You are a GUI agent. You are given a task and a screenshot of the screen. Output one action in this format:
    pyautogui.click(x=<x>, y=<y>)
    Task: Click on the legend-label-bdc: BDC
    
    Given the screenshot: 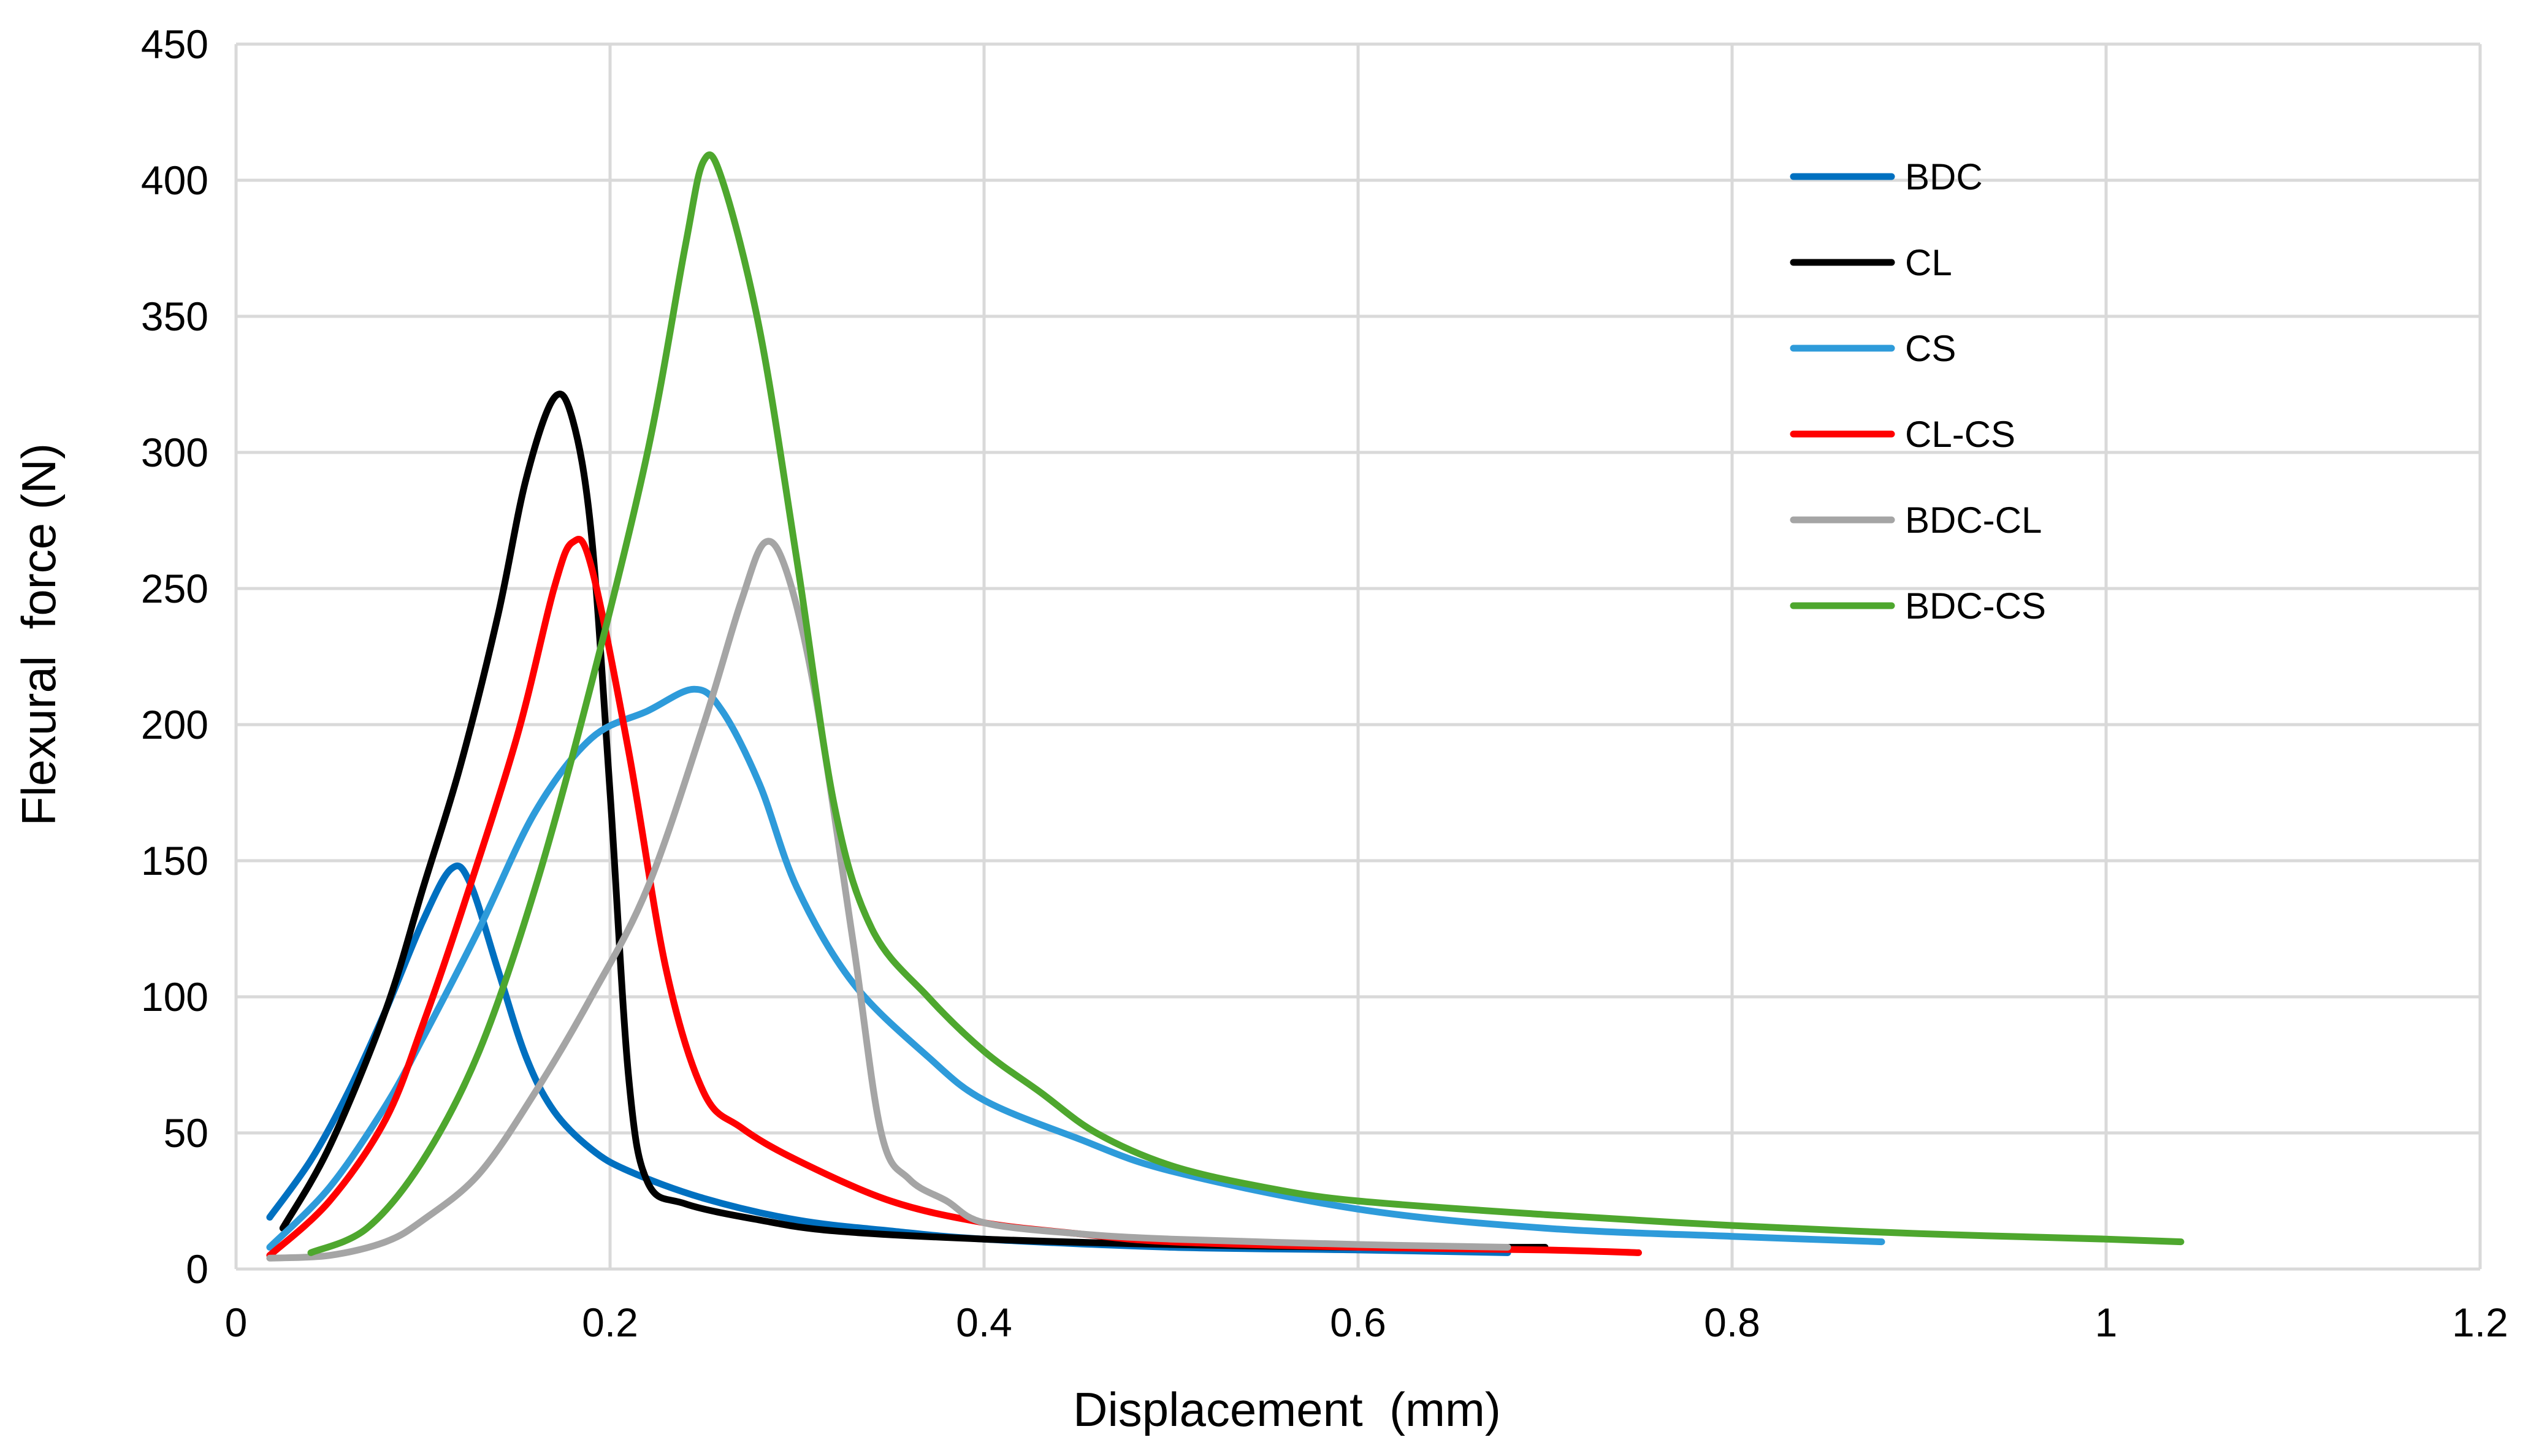 What is the action you would take?
    pyautogui.click(x=1944, y=176)
    